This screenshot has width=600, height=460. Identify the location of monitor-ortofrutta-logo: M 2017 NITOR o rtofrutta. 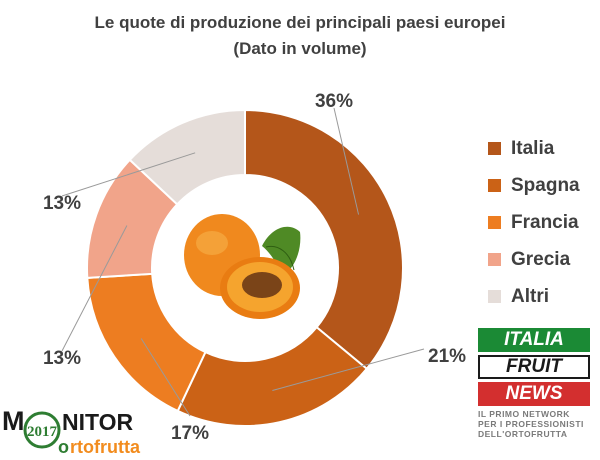
(71, 431).